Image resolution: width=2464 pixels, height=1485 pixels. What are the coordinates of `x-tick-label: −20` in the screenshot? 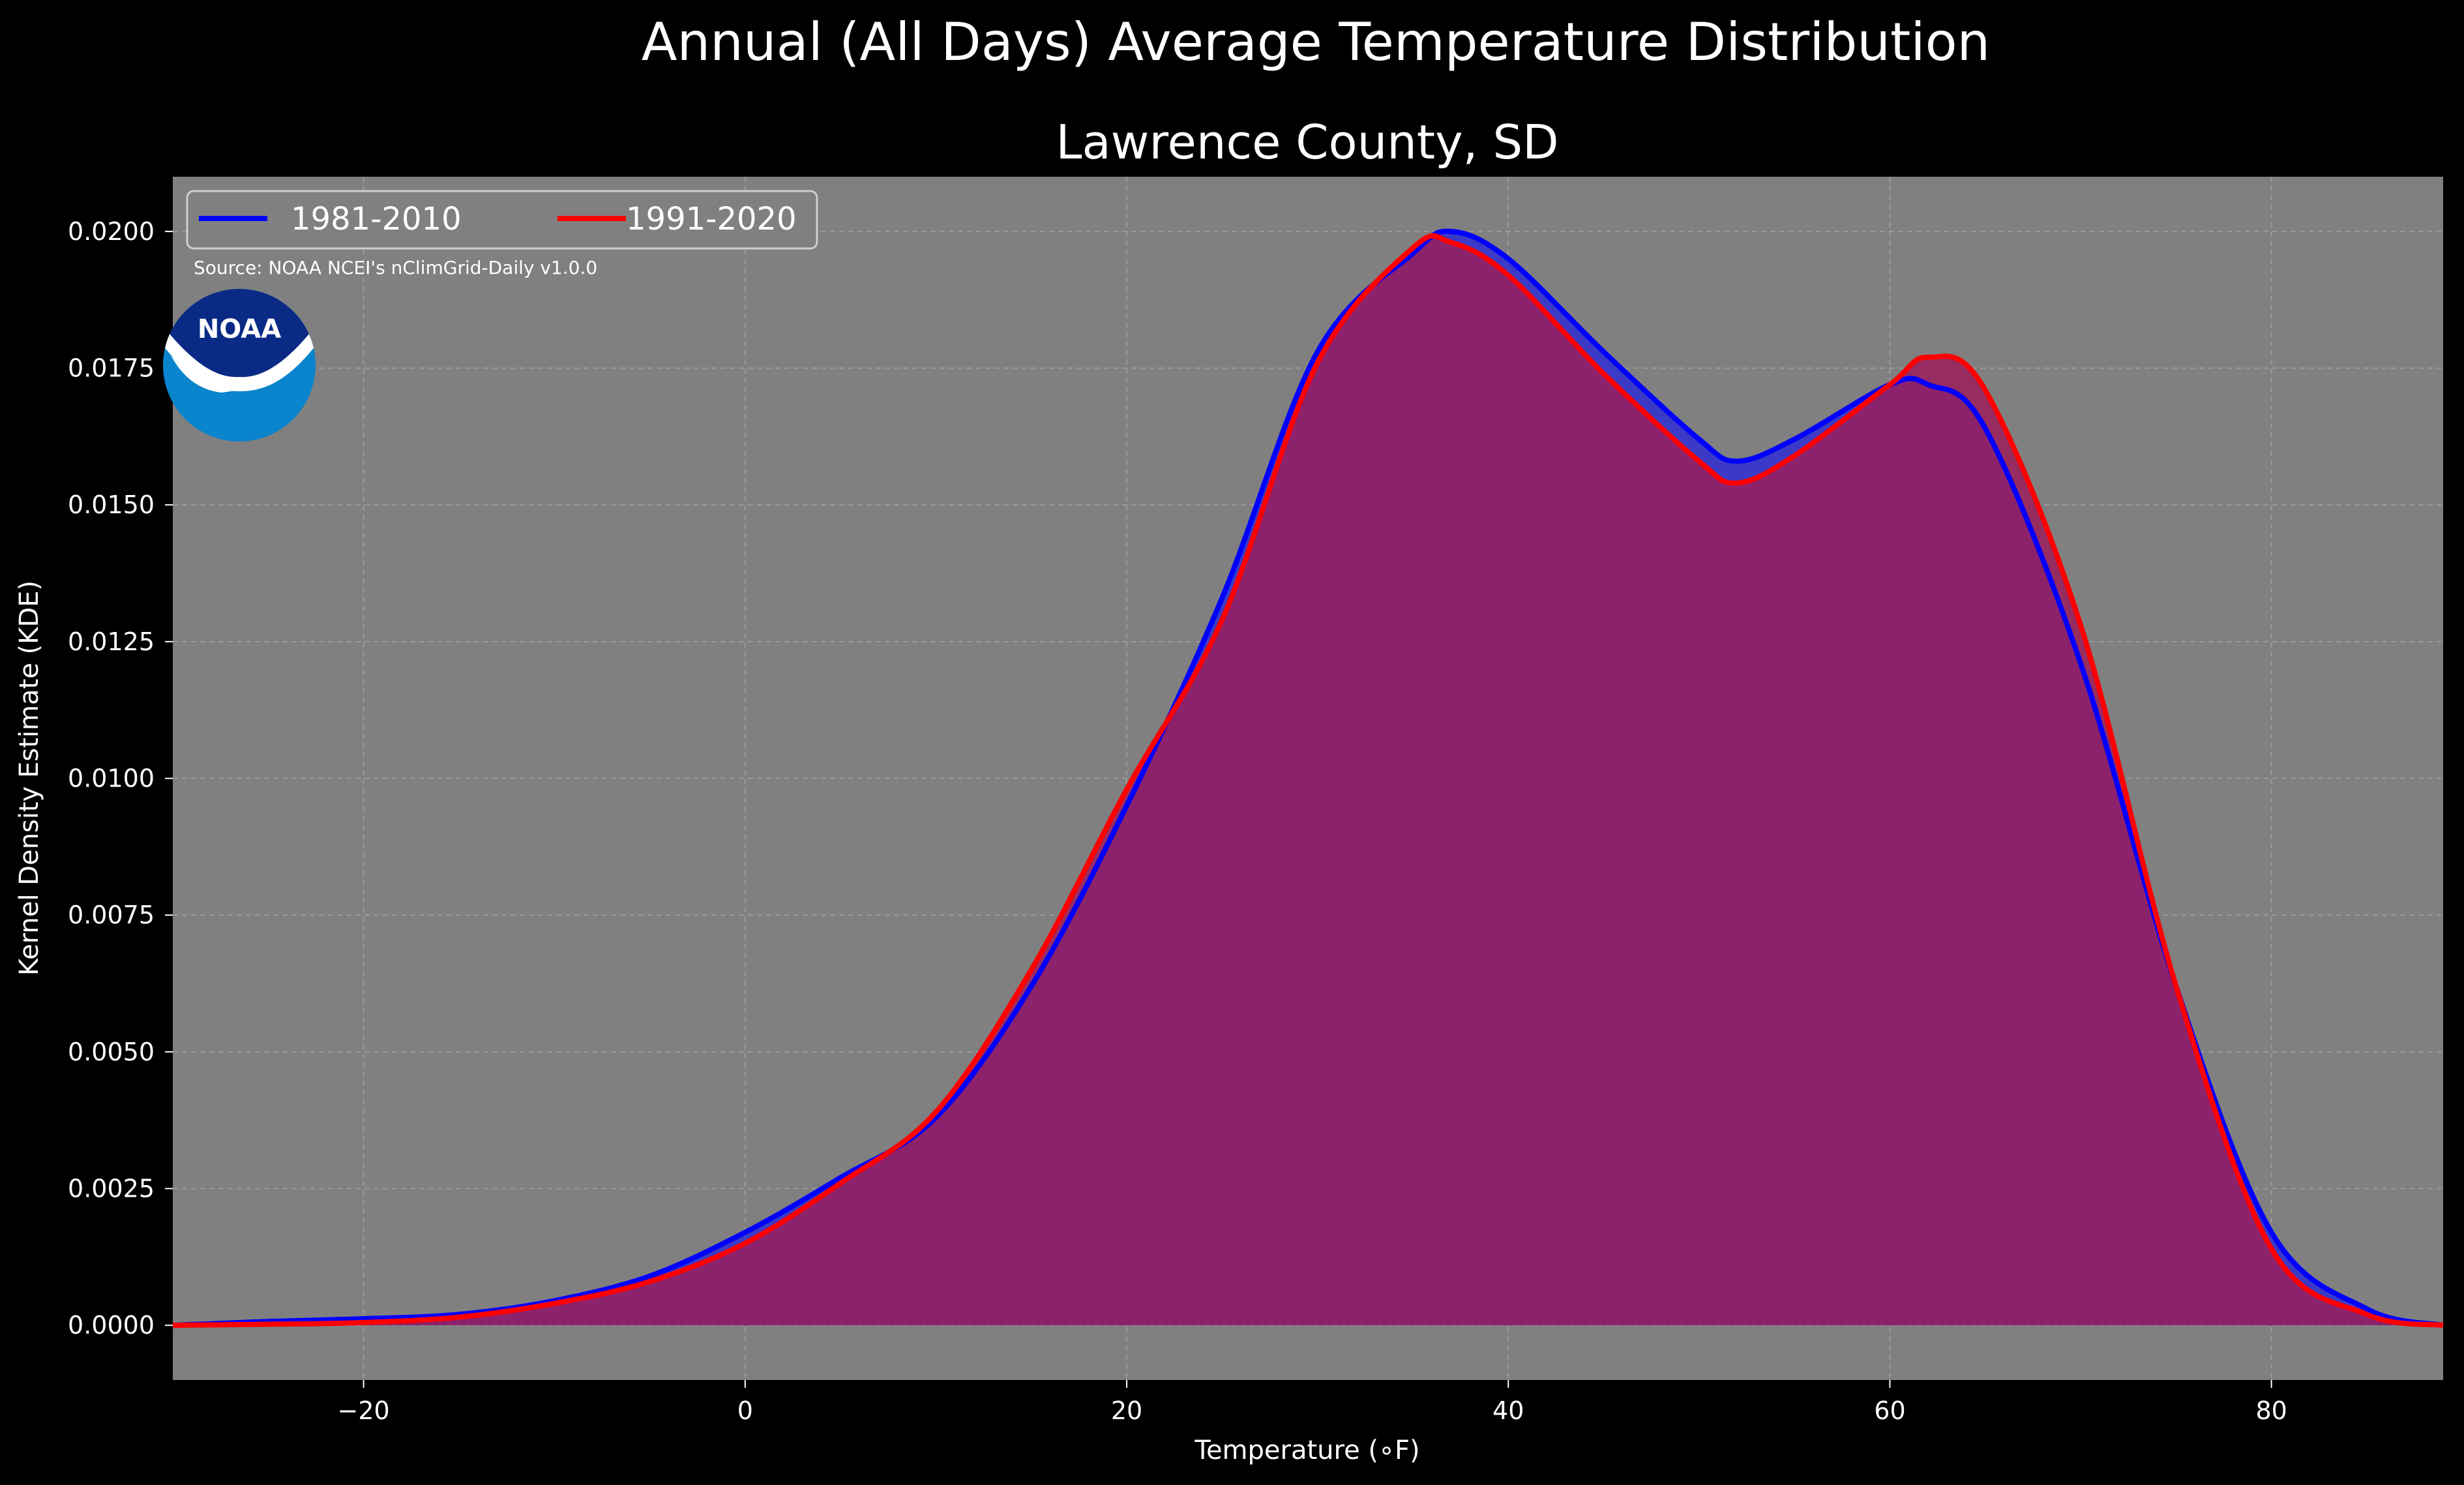 It's located at (364, 1411).